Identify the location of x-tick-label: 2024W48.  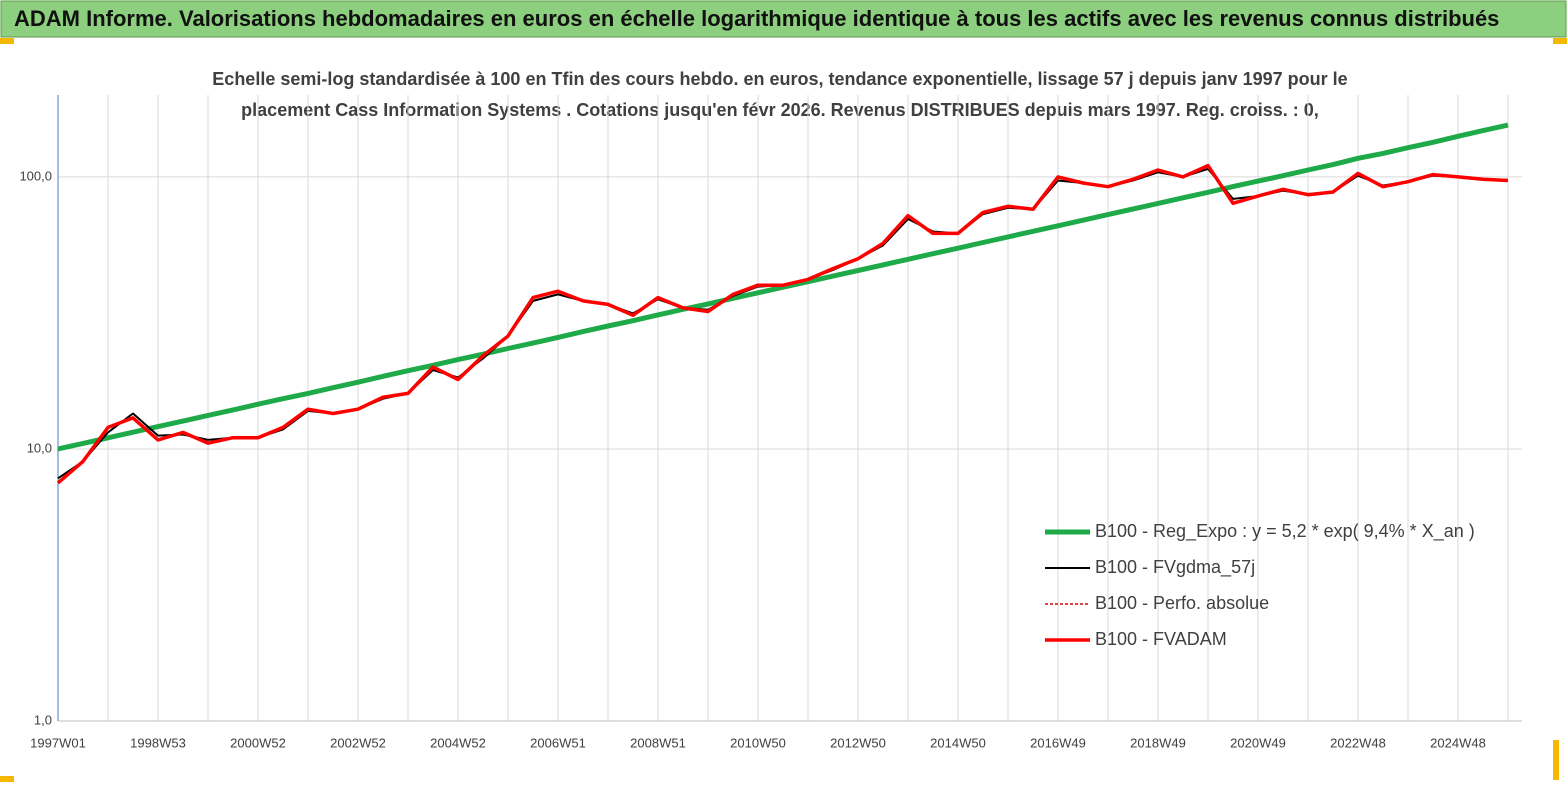
(1458, 742).